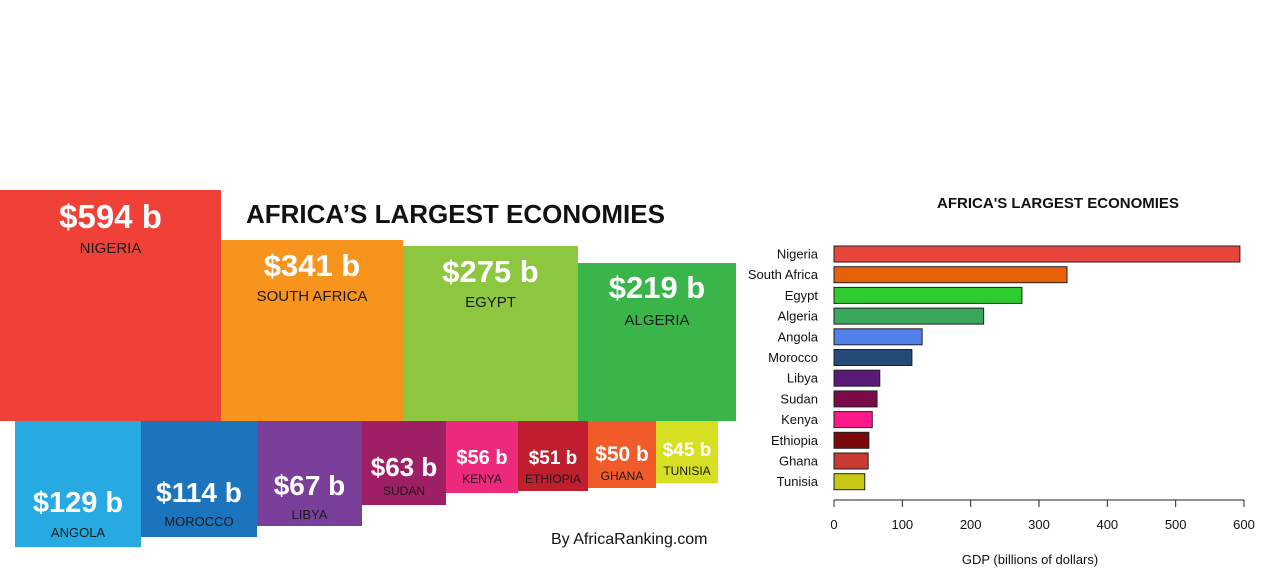  What do you see at coordinates (110, 248) in the screenshot?
I see `tile-name: NIGERIA` at bounding box center [110, 248].